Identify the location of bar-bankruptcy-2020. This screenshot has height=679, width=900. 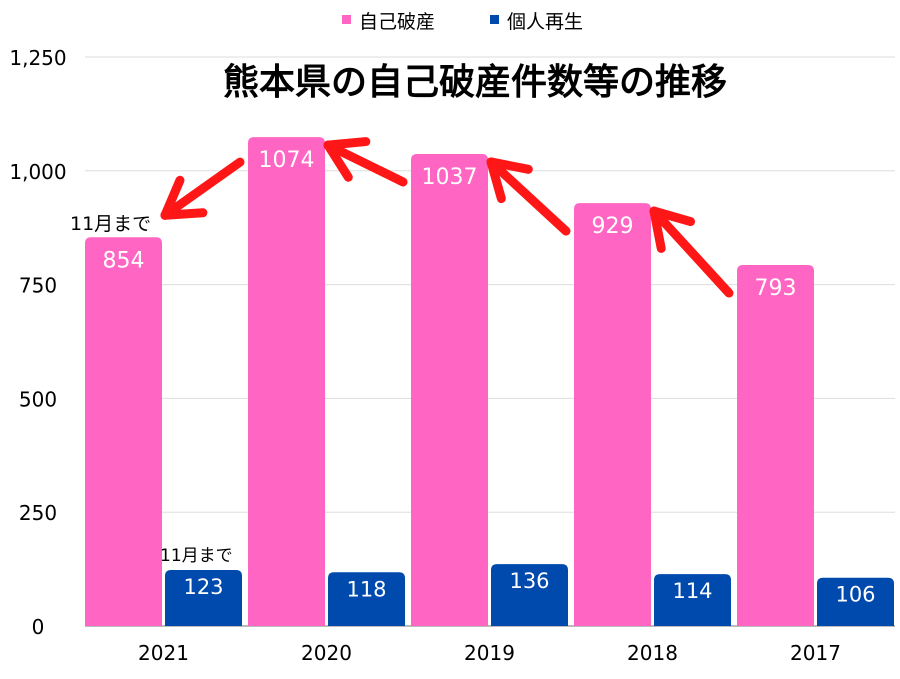
(286, 381).